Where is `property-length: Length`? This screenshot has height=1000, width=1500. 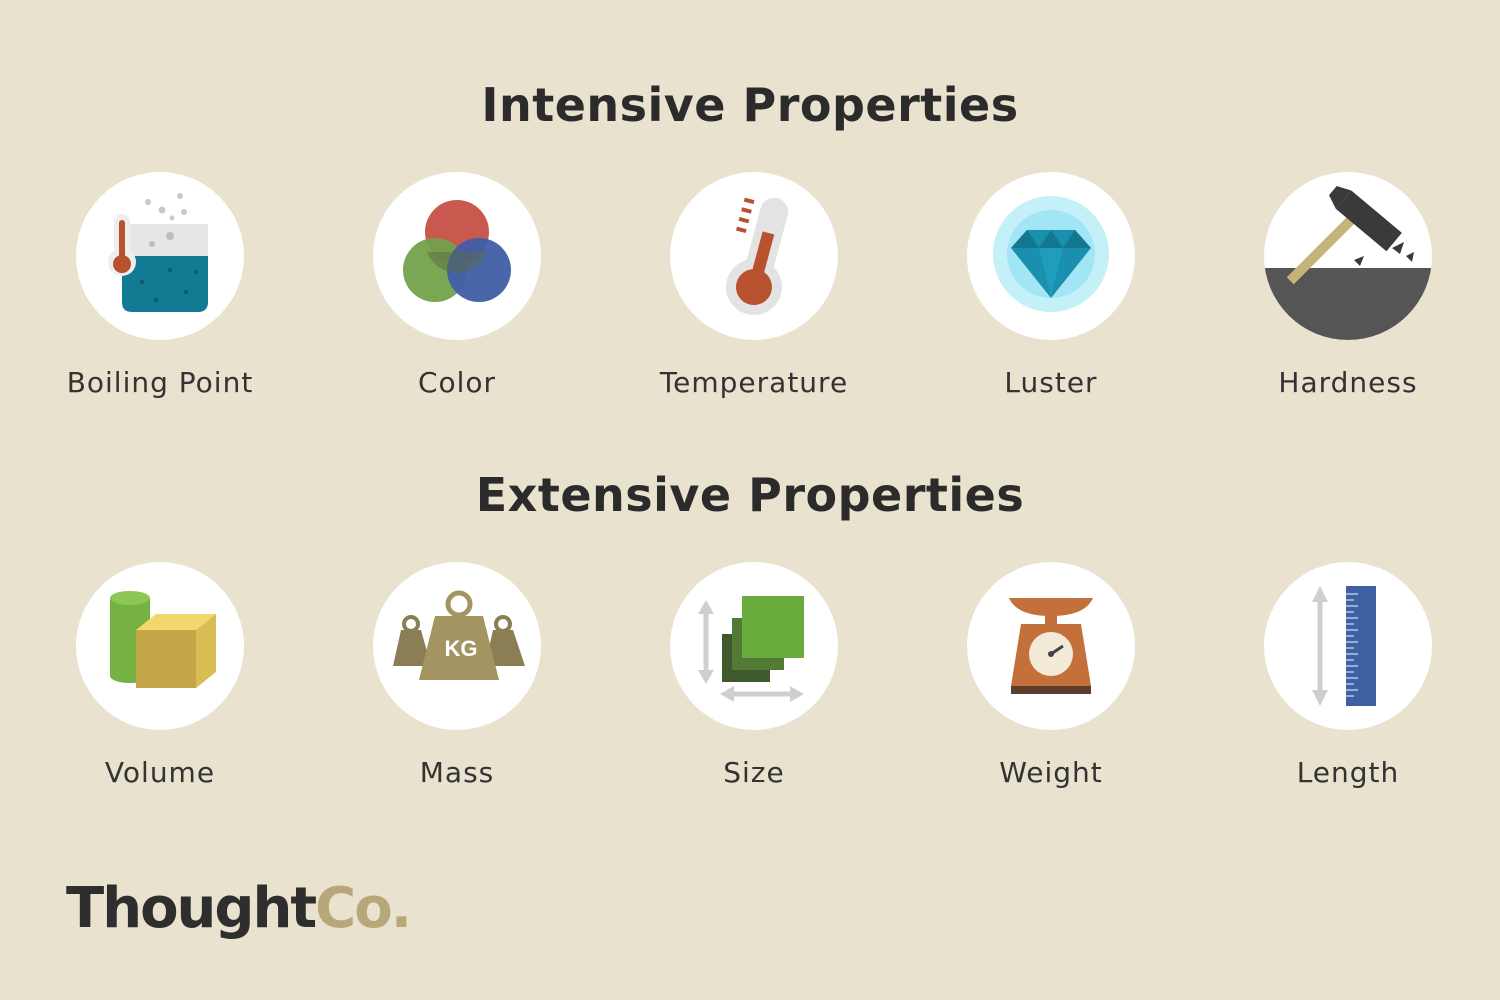
property-length: Length is located at coordinates (1348, 675).